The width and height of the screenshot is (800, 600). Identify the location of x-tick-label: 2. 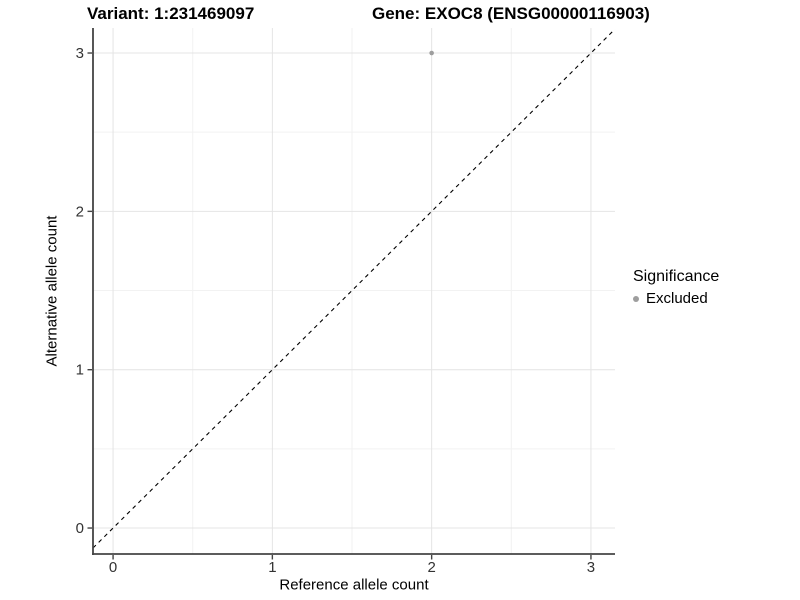
(431, 567).